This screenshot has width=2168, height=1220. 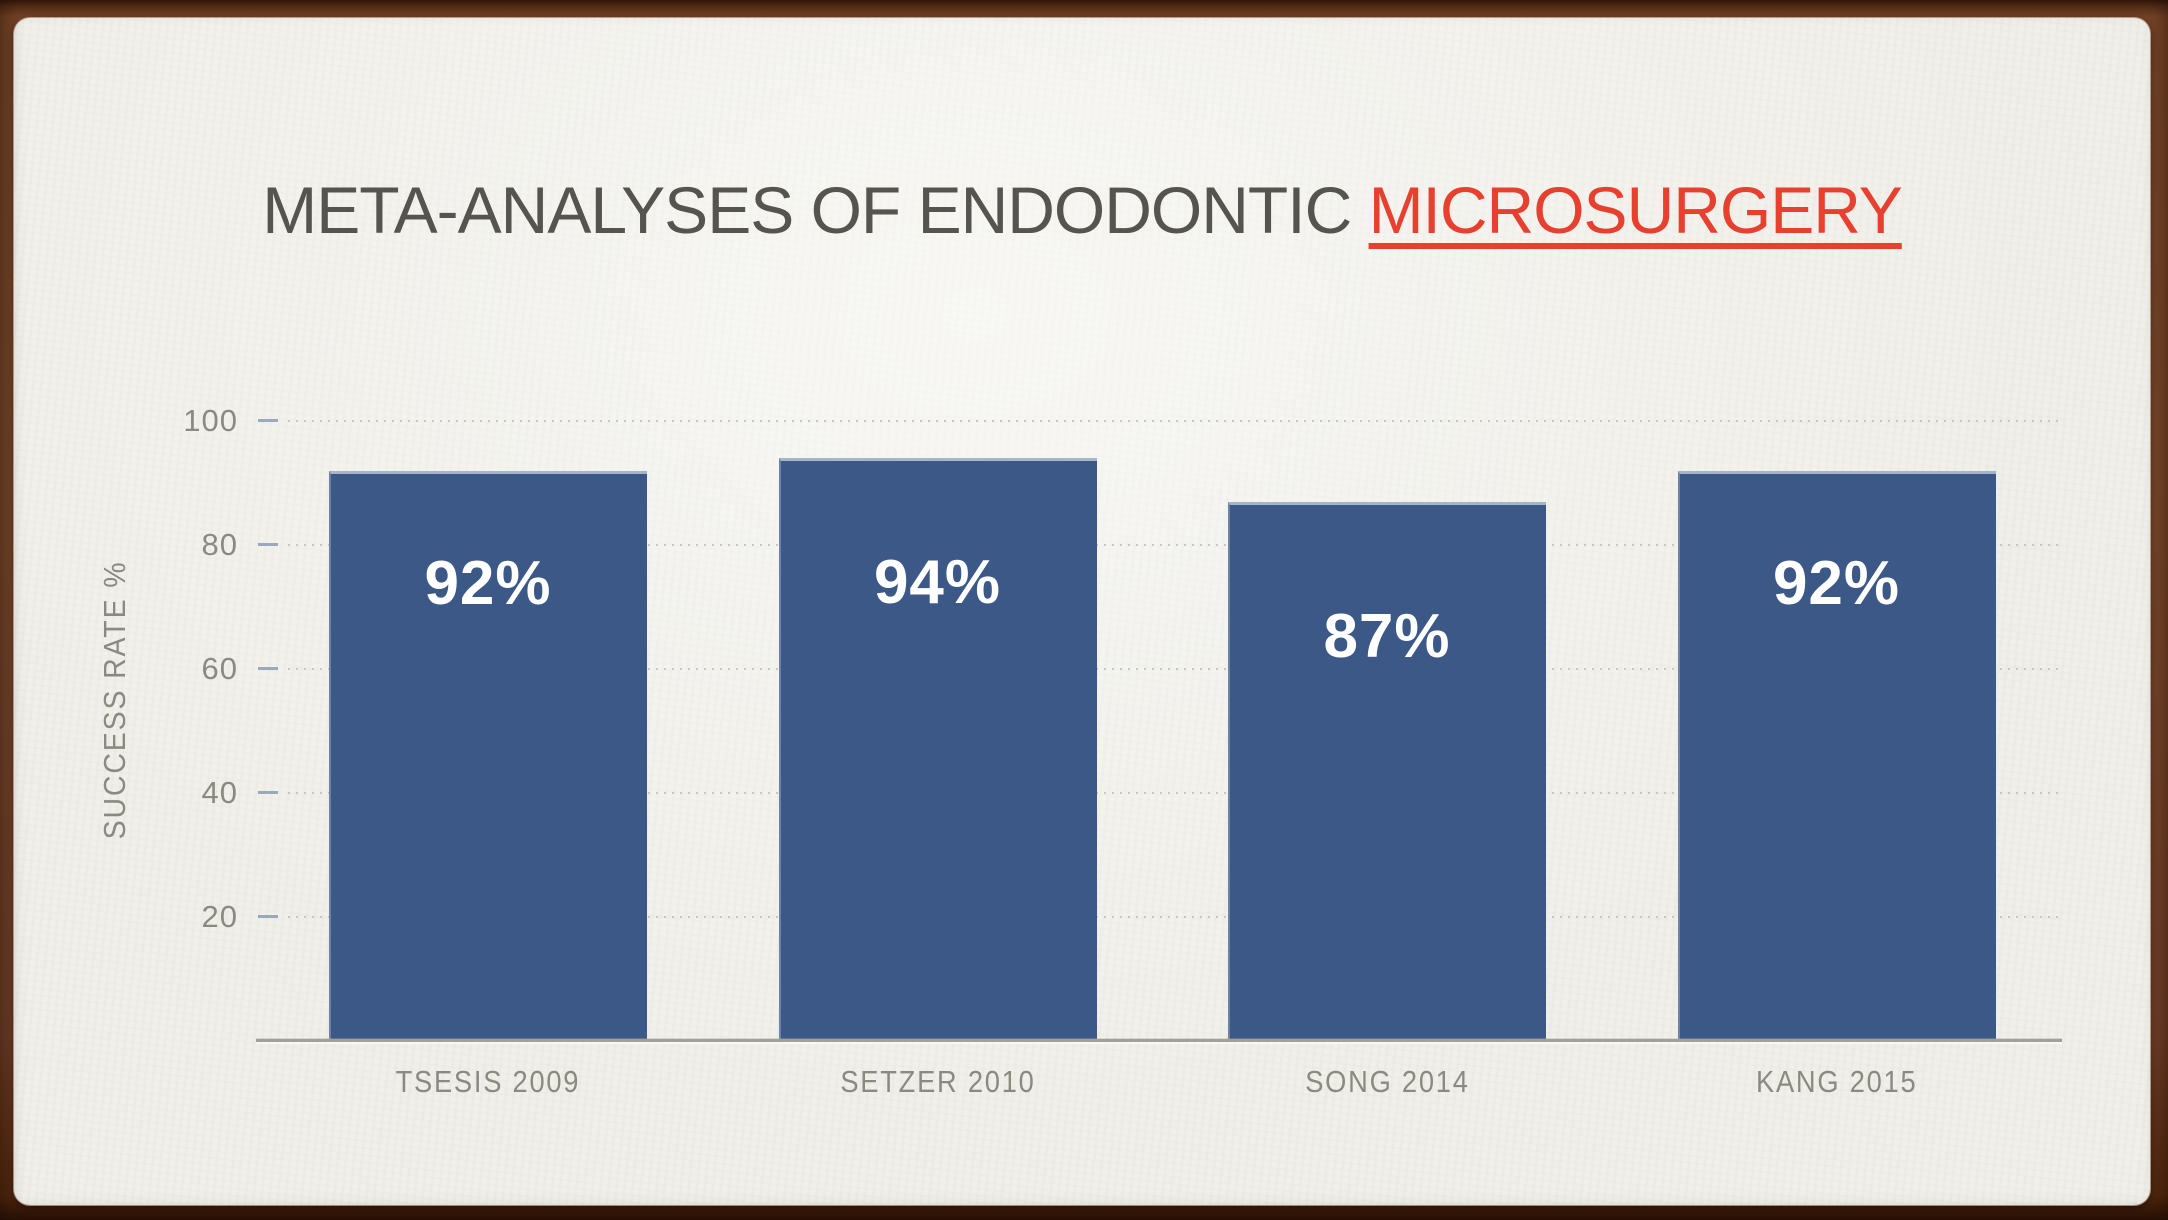 What do you see at coordinates (1387, 771) in the screenshot?
I see `bar-song-2014` at bounding box center [1387, 771].